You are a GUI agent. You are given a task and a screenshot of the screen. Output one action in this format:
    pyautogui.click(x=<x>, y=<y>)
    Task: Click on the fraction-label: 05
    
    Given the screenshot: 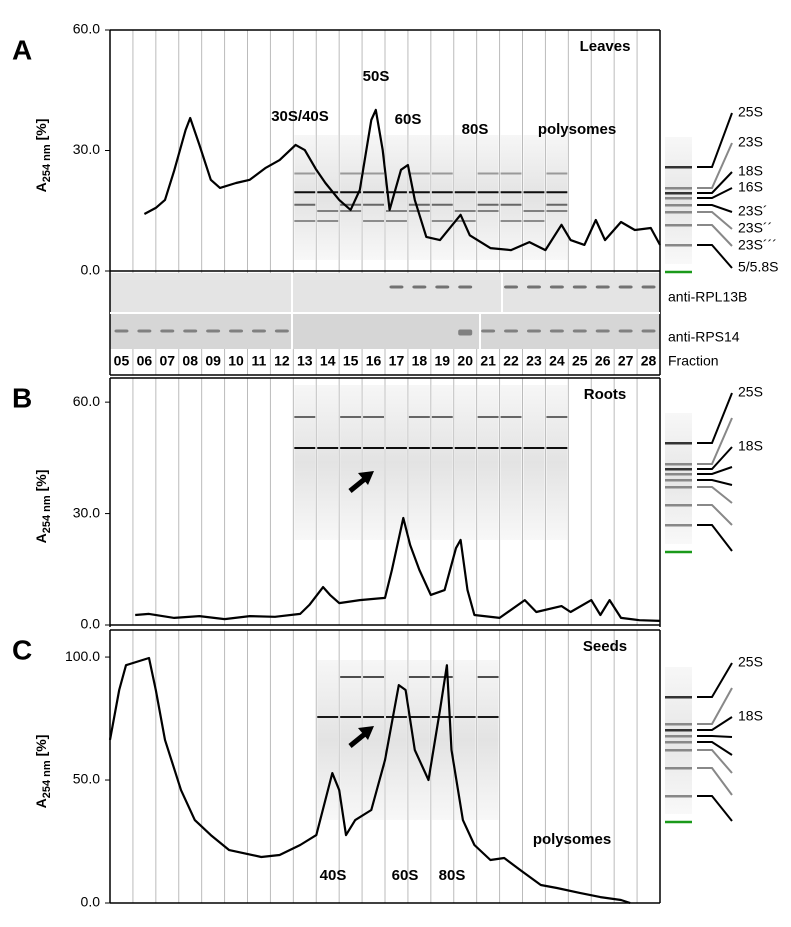 What is the action you would take?
    pyautogui.click(x=122, y=361)
    